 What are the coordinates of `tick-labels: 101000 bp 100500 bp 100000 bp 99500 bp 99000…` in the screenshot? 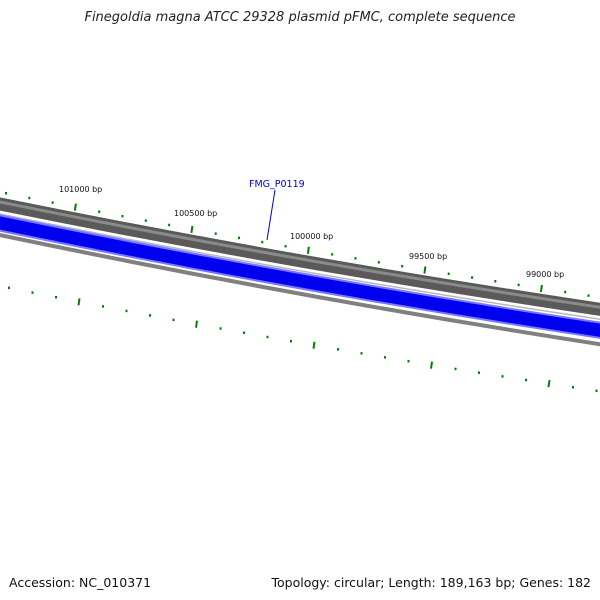 It's located at (311, 232).